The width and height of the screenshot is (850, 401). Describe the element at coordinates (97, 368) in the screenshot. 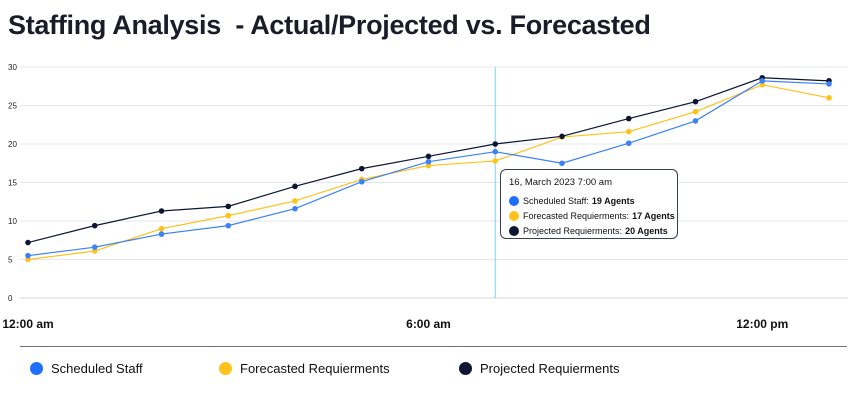

I see `legend-label-scheduled: Scheduled Staff` at that location.